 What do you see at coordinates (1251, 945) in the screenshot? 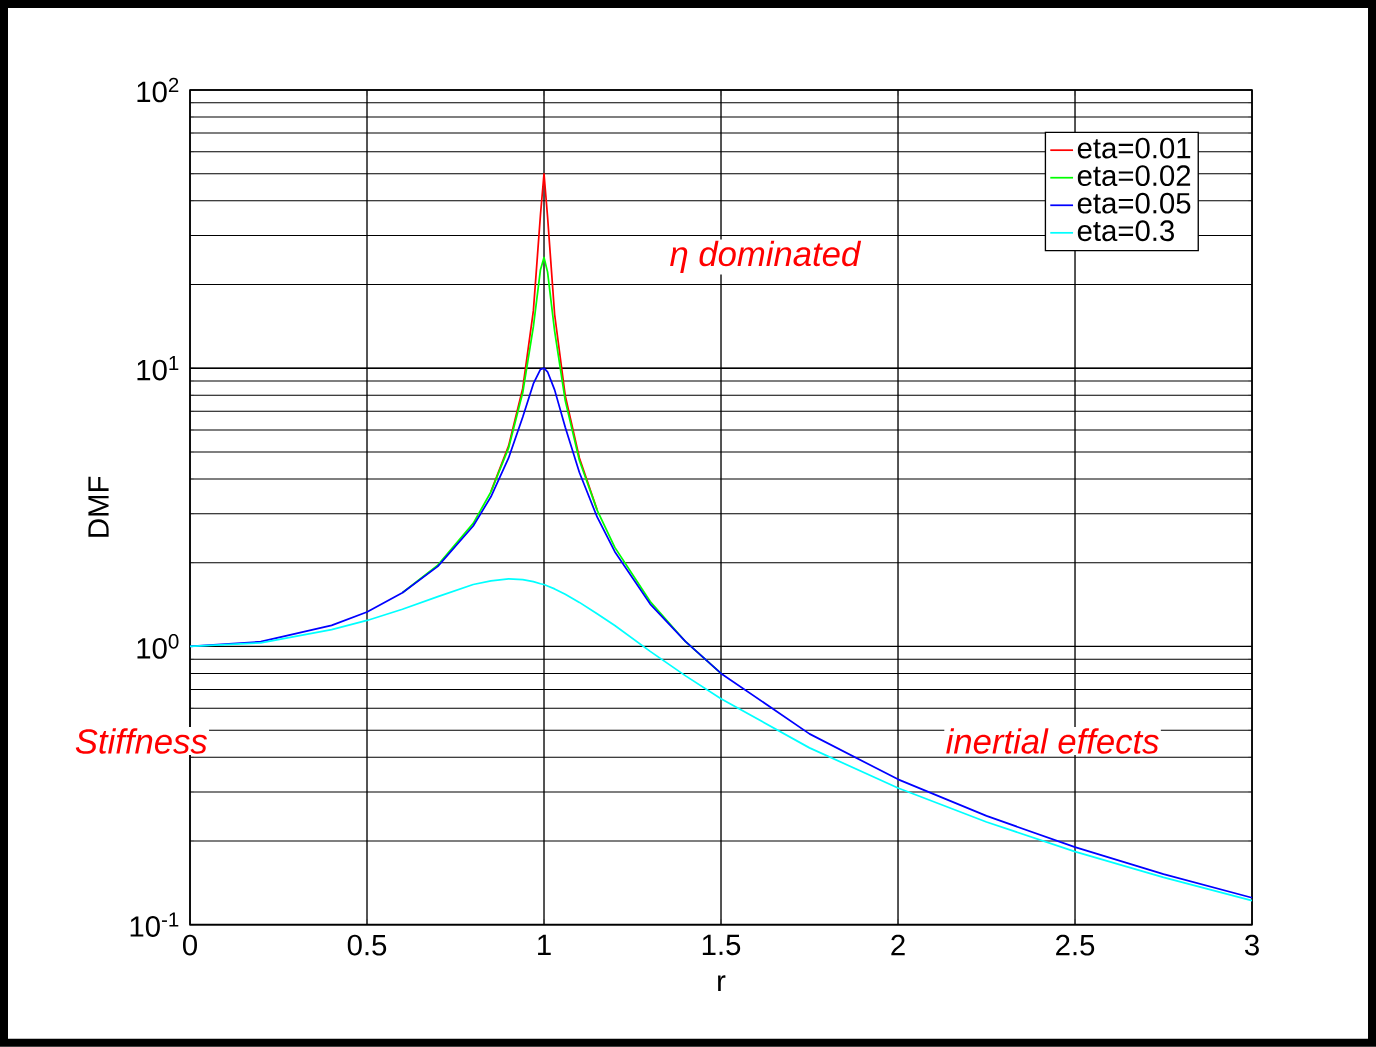
I see `x-tick-label: 3` at bounding box center [1251, 945].